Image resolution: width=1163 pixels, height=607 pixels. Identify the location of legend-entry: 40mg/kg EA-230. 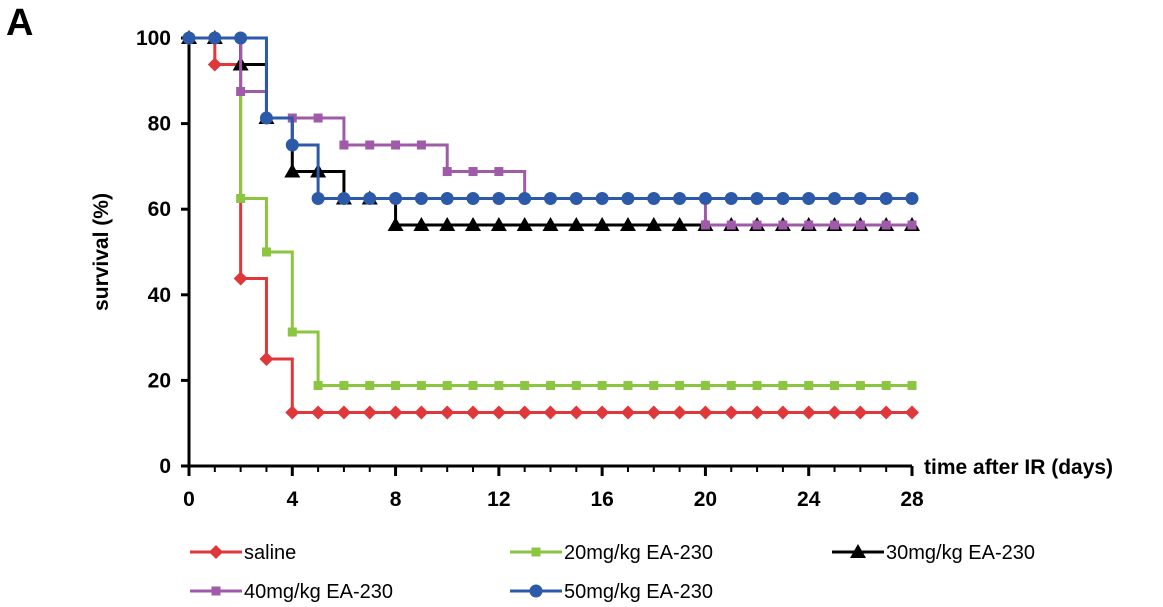
(291, 592).